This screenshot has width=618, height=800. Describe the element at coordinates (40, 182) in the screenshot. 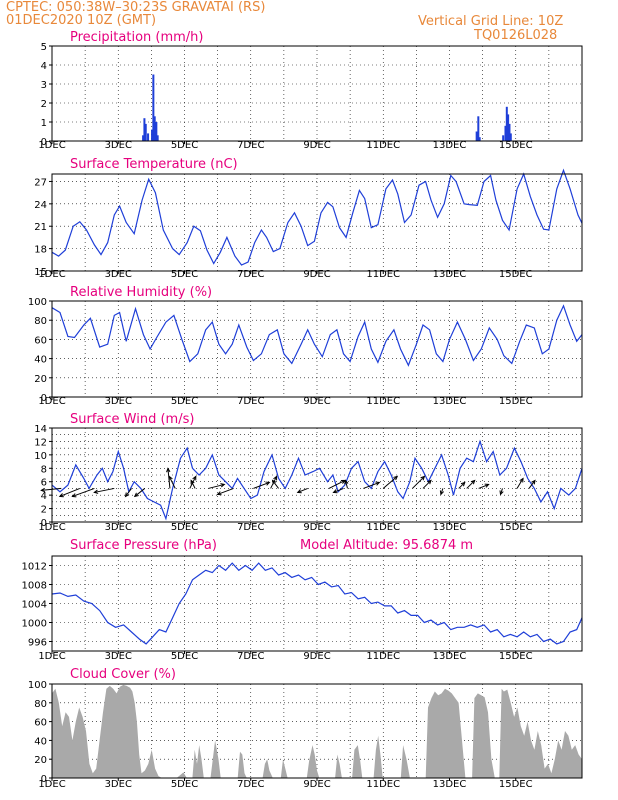

I see `y-tick-label: 27` at that location.